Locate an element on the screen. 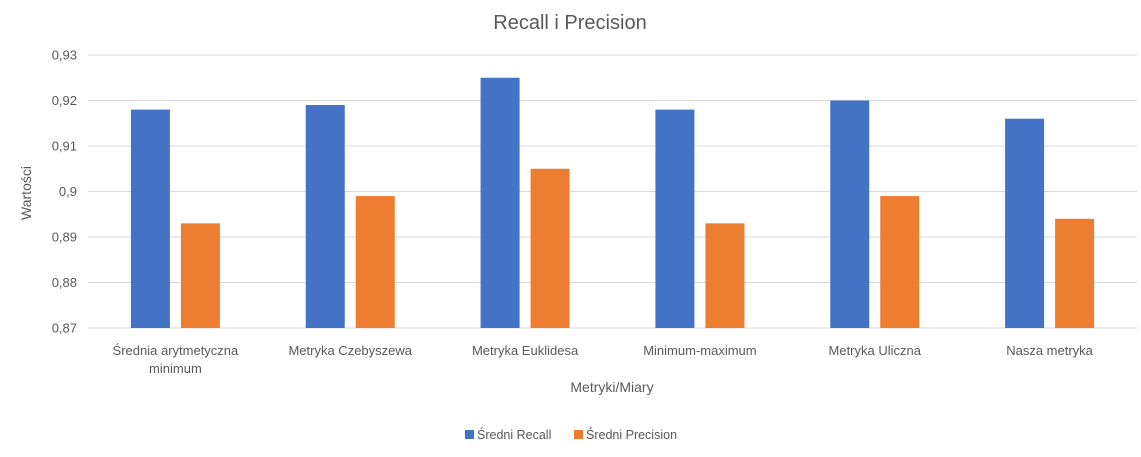 The width and height of the screenshot is (1141, 457). legend-label: Średni Recall is located at coordinates (514, 434).